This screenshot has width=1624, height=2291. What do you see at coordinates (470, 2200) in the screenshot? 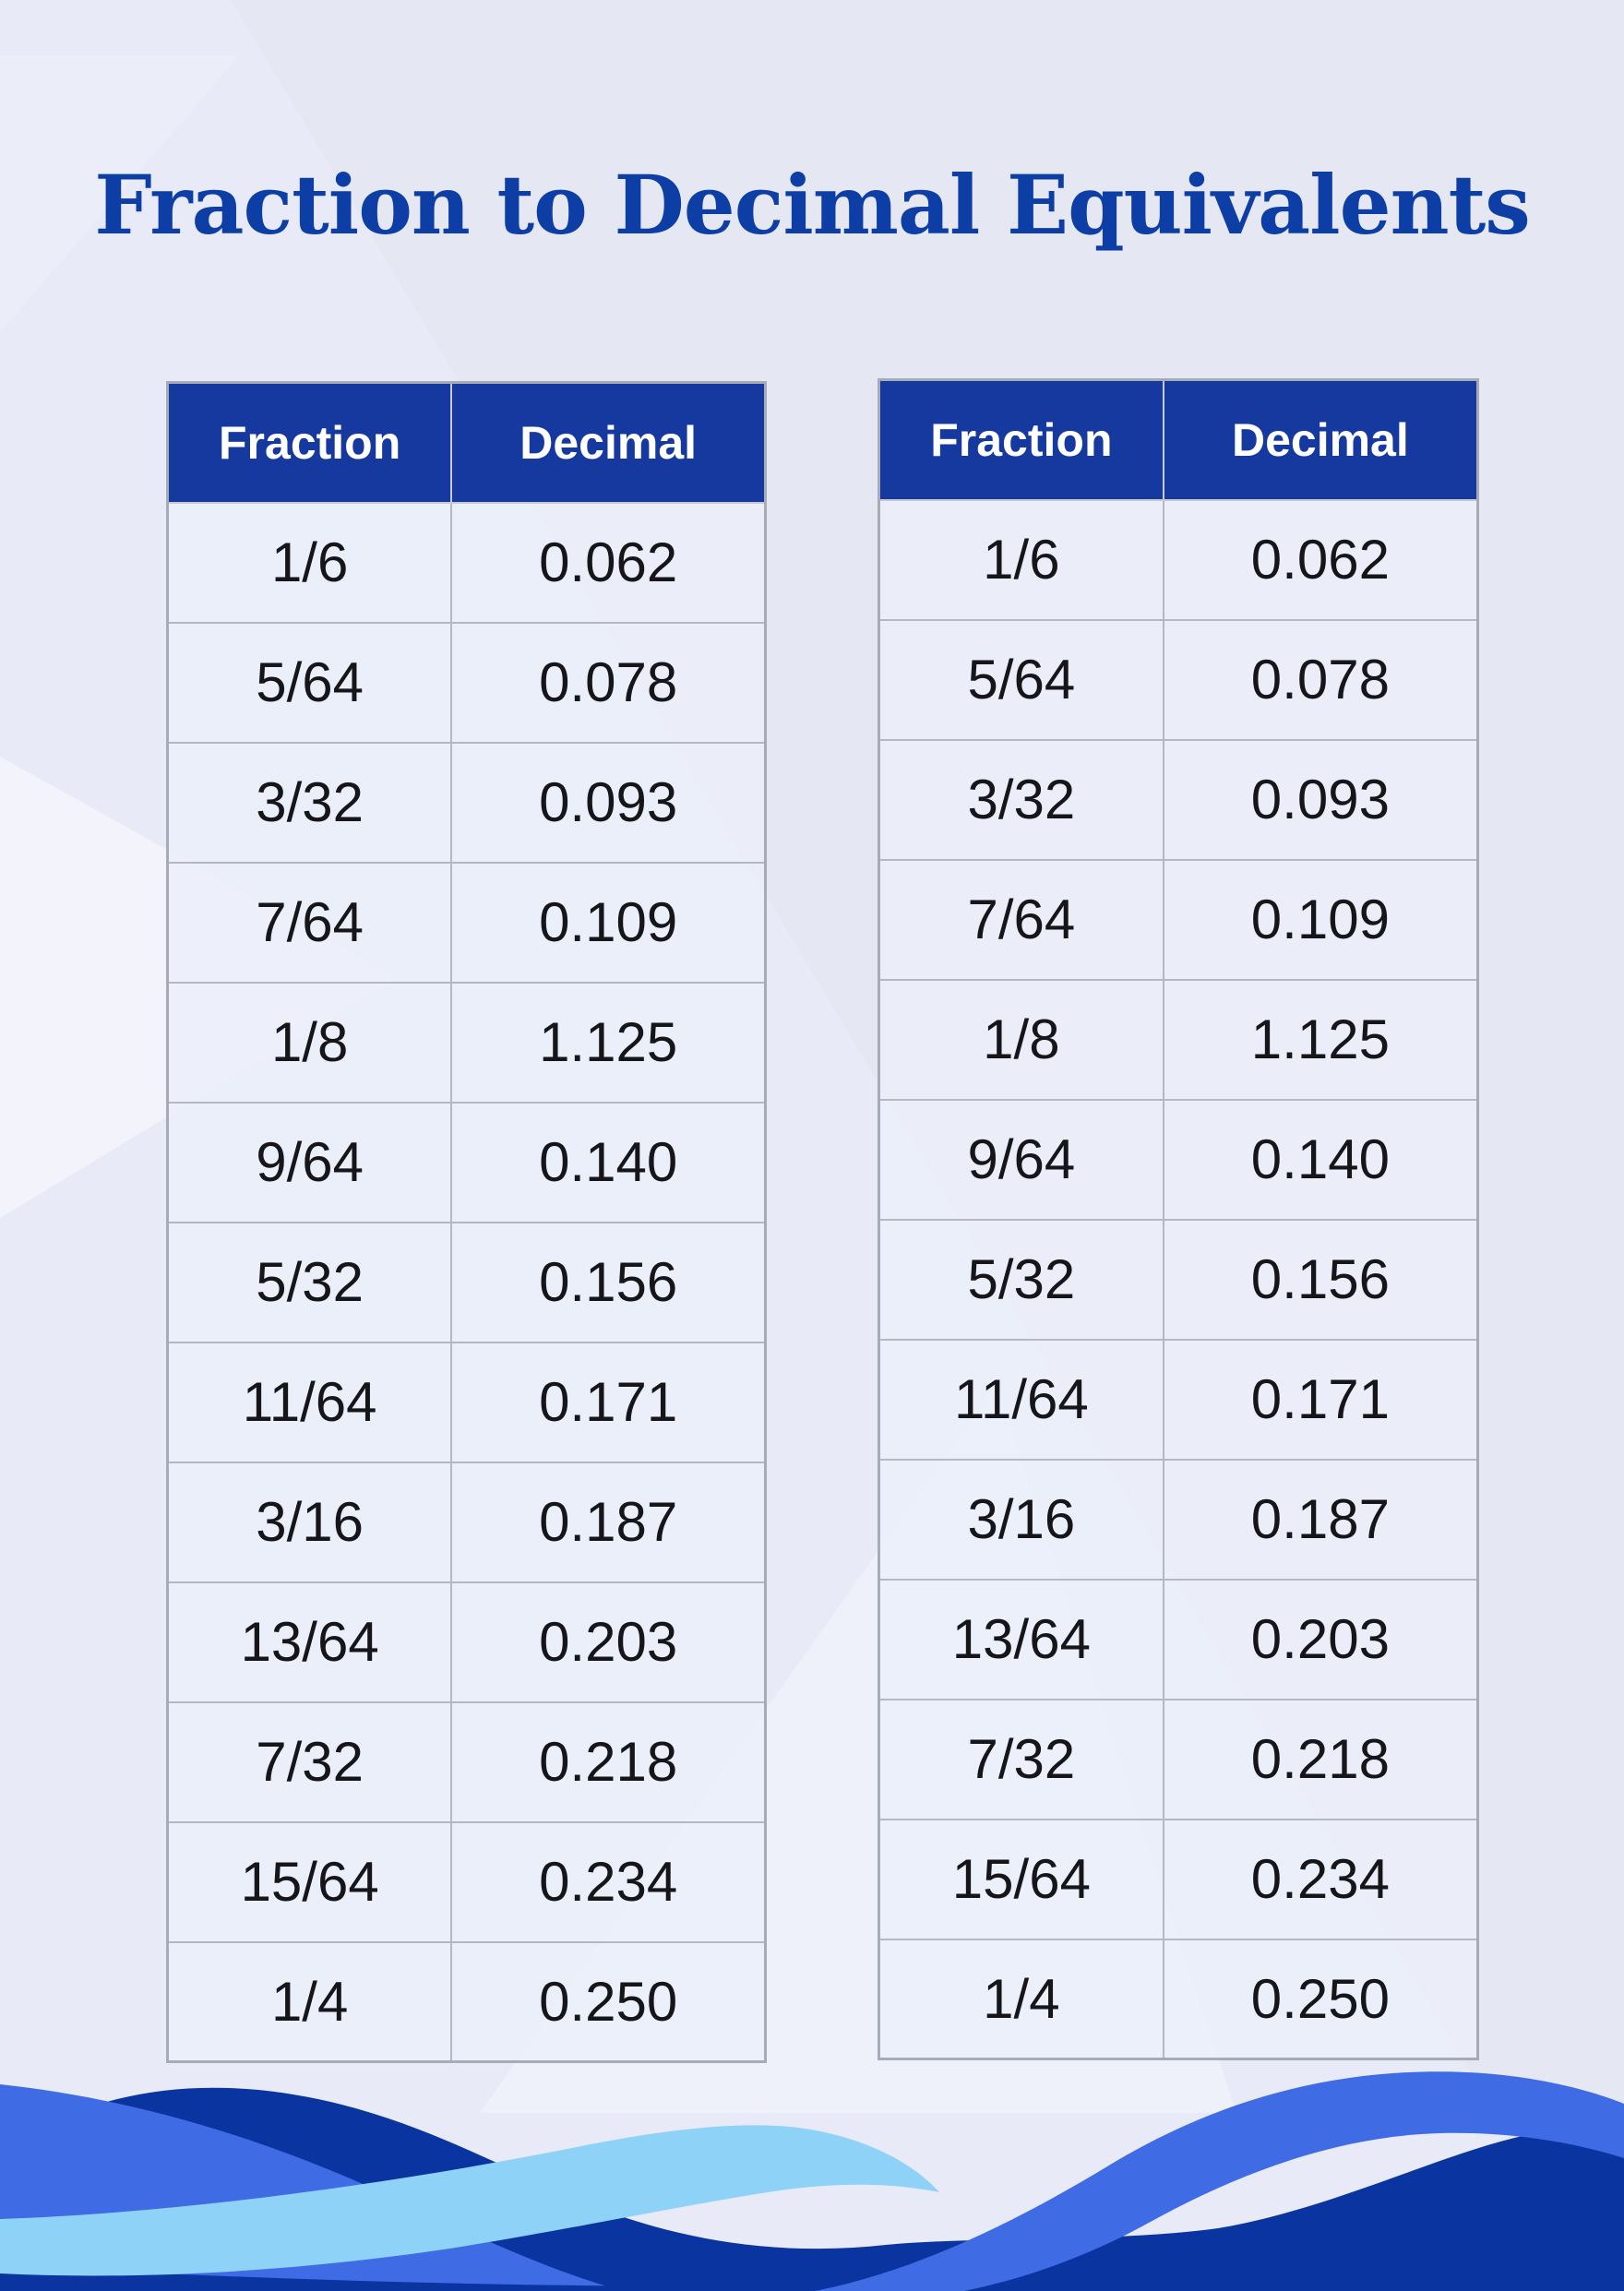
I see `sky-ribbon` at bounding box center [470, 2200].